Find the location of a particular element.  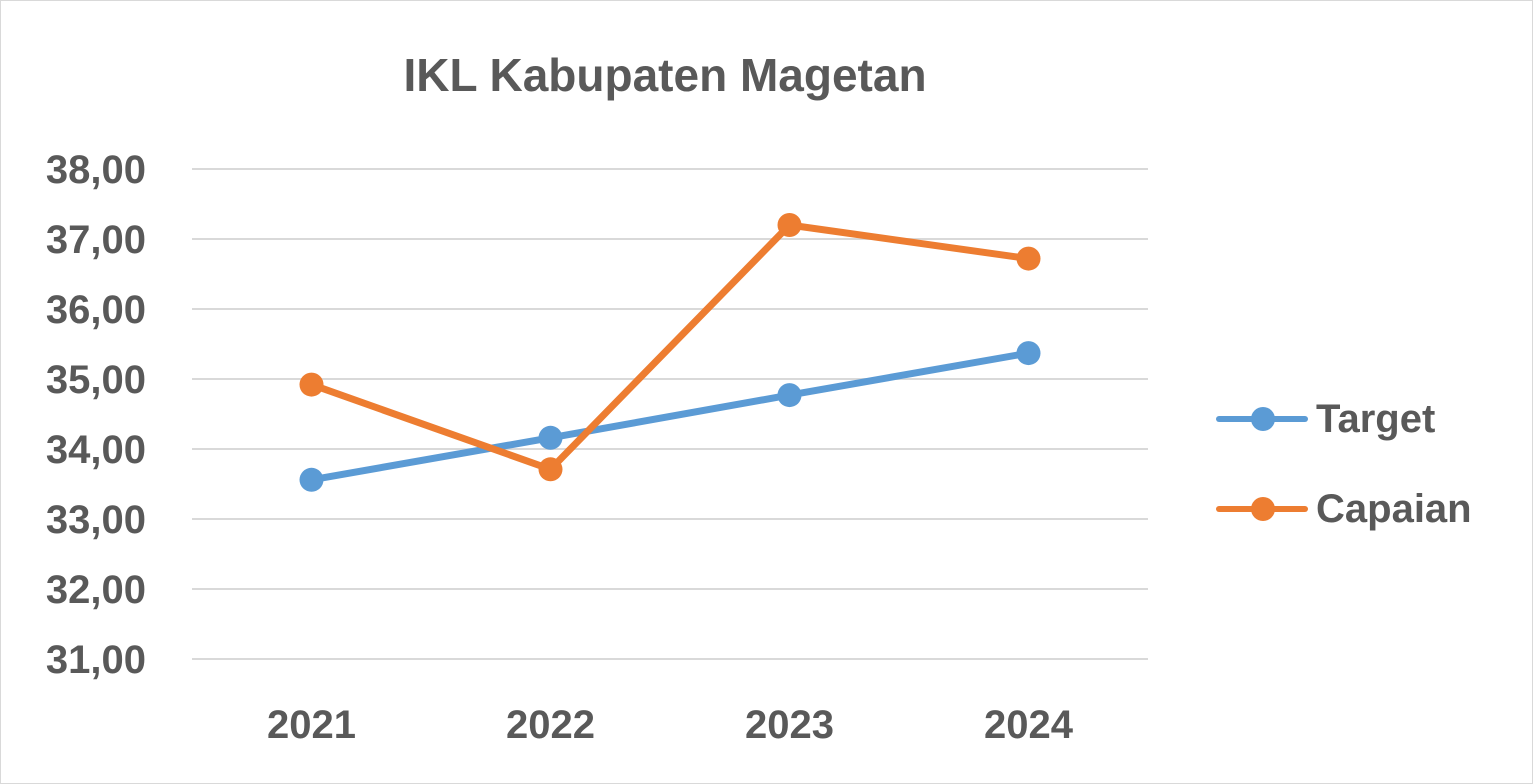

y-axis-tick-labels: 31,00 32,00 33,00 34,00 35,00 36,00 37,00 38,00 is located at coordinates (96, 415).